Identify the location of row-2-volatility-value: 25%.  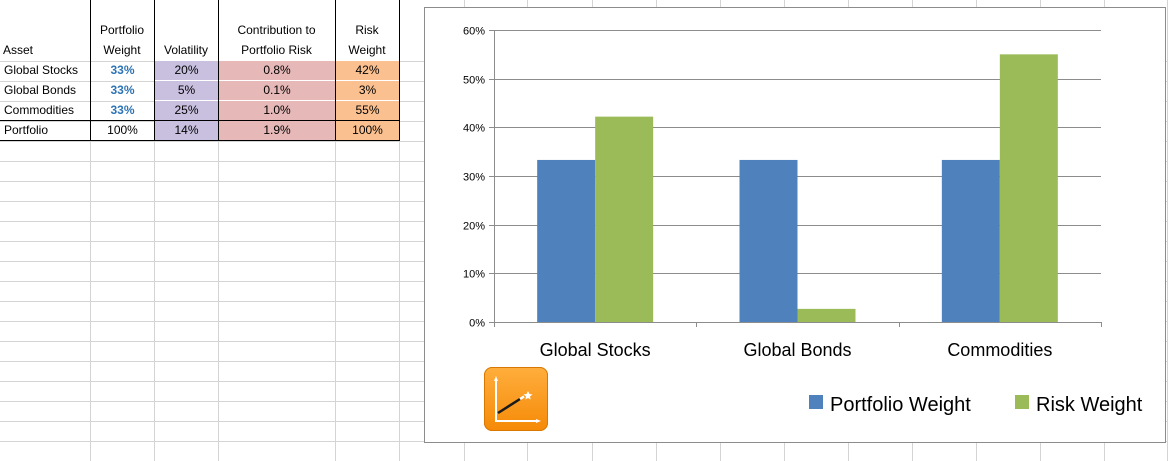
(186, 110).